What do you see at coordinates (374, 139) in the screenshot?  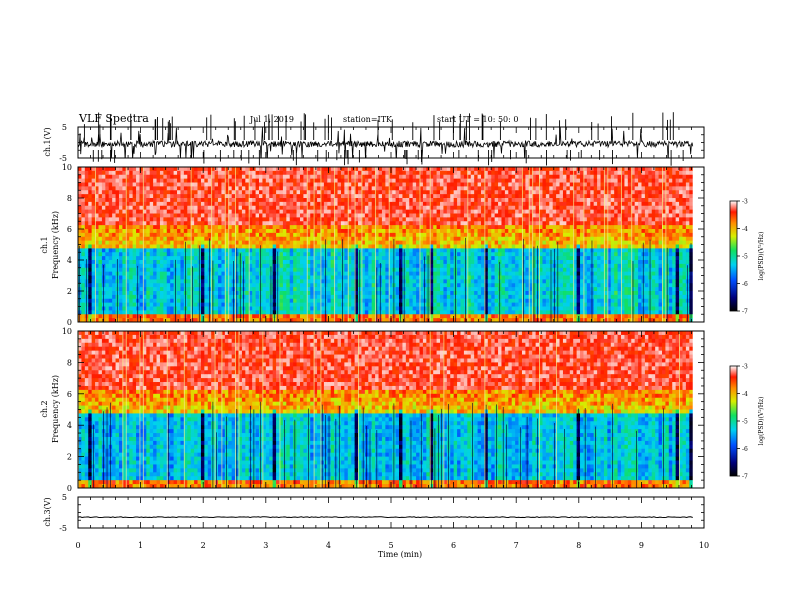 I see `ch1-waveform-panel: 5 -5 ch.1(V)` at bounding box center [374, 139].